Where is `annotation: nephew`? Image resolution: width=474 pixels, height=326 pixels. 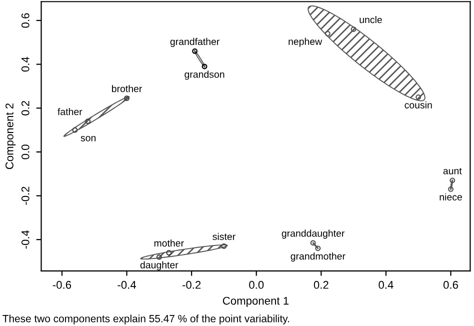 annotation: nephew is located at coordinates (305, 42).